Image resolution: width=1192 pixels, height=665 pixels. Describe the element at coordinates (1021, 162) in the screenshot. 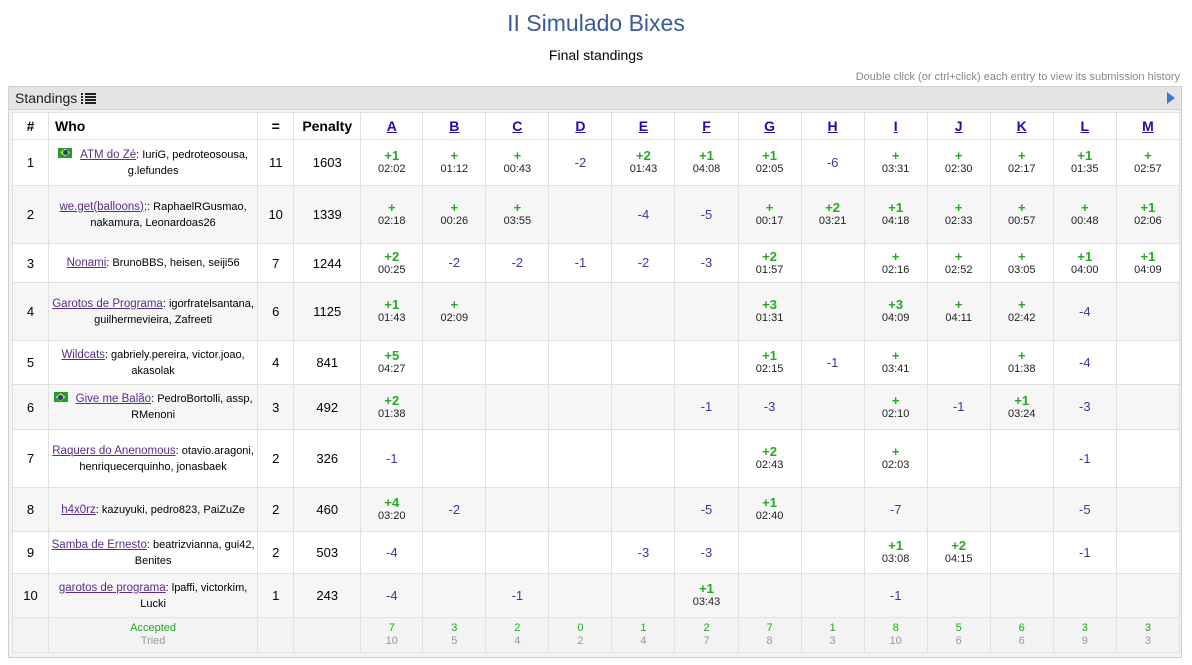

I see `problem-result-cell: +02:17` at that location.